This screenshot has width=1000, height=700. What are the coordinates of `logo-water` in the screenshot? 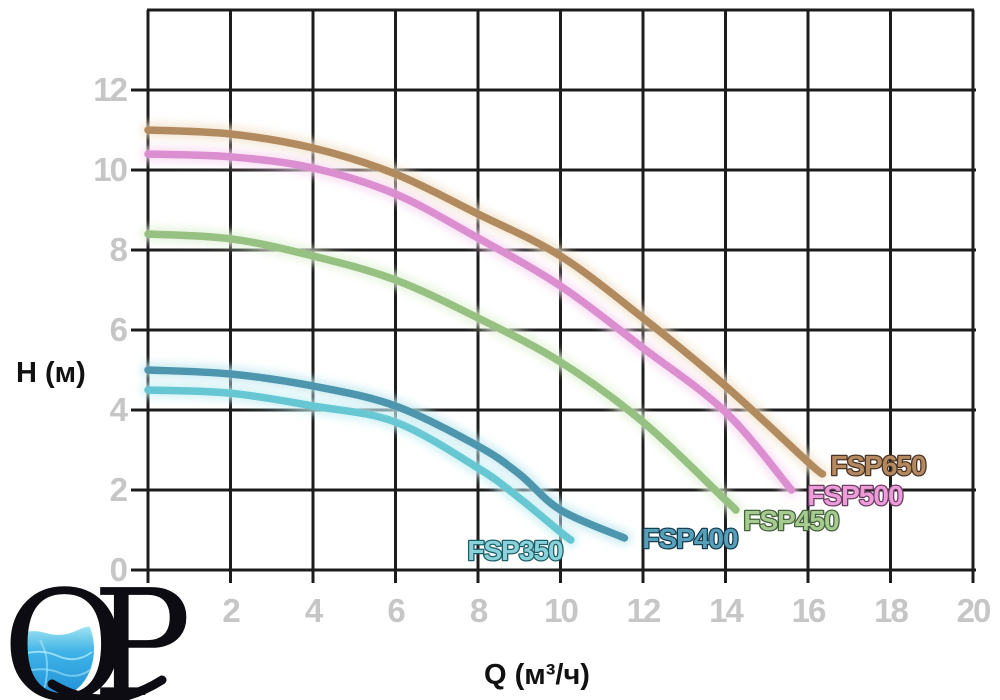 It's located at (56, 661).